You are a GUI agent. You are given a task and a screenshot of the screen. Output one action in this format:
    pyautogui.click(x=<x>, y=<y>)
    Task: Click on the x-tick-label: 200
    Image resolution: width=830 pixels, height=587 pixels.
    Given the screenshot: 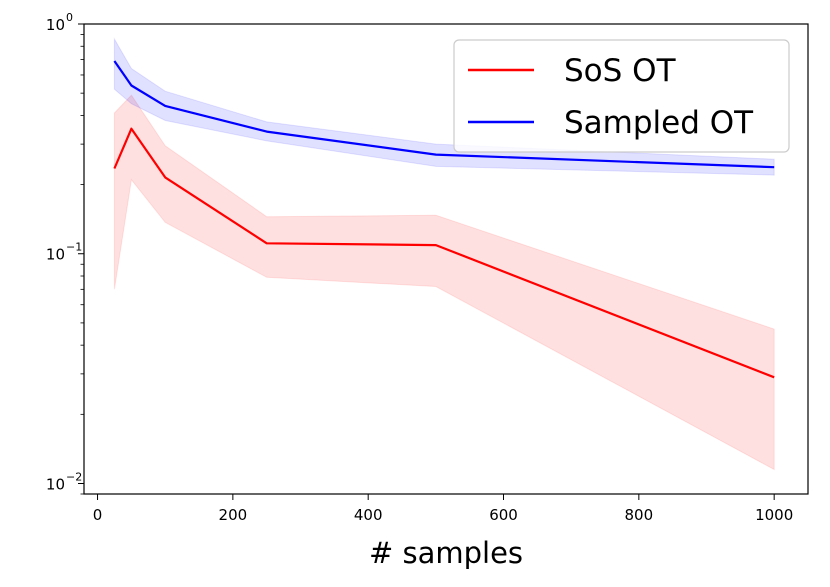 What is the action you would take?
    pyautogui.click(x=233, y=515)
    